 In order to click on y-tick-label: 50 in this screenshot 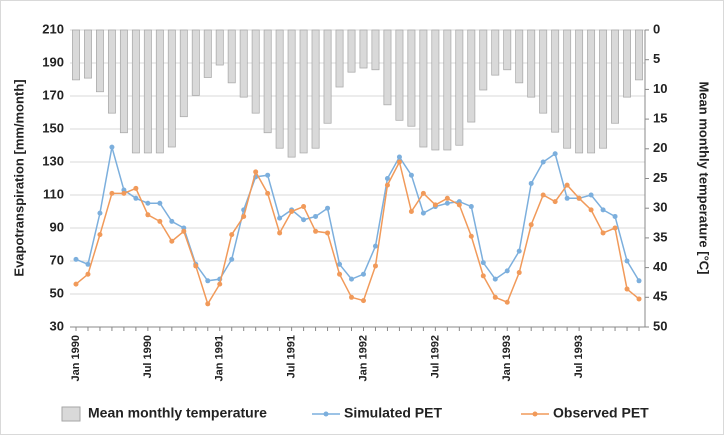, I will do `click(57, 292)`.